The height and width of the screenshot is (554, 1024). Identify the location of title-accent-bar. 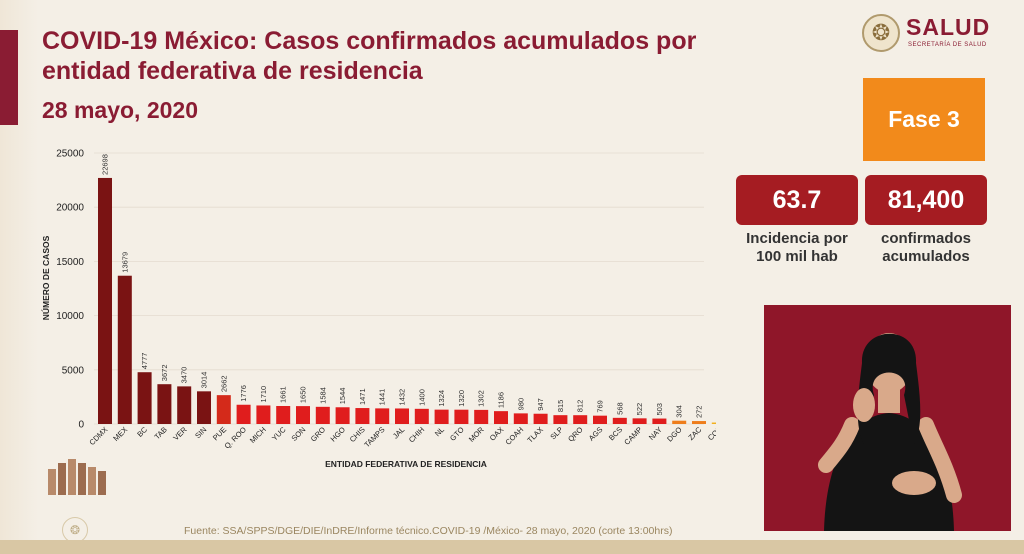
(9, 77).